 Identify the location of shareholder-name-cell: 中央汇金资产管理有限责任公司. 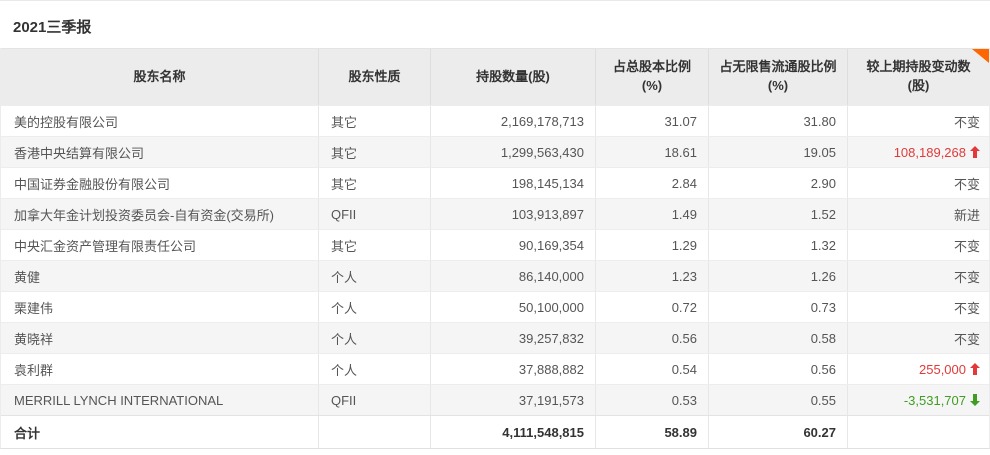
(105, 246).